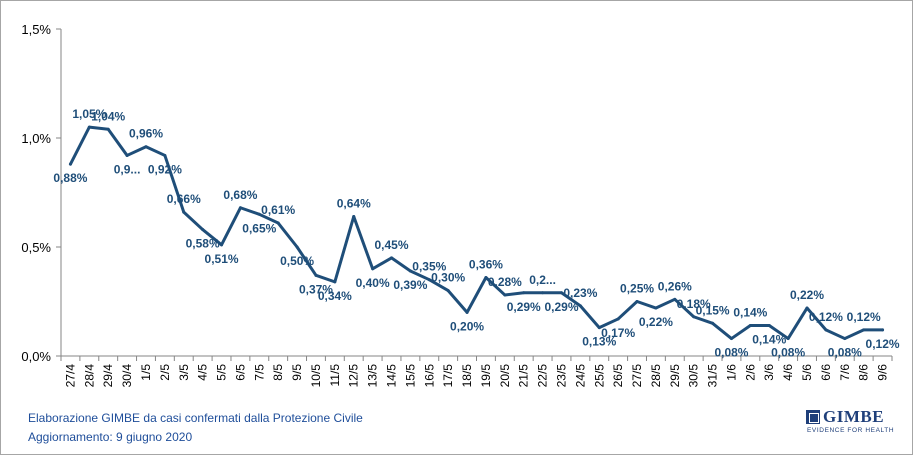  Describe the element at coordinates (694, 304) in the screenshot. I see `data-label: 0,18%` at that location.